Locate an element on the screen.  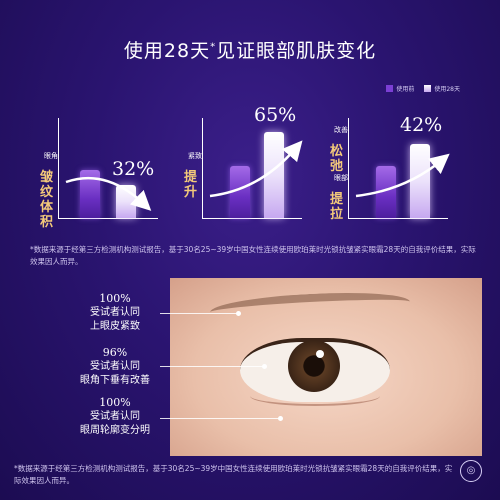
chart-sagging-lift: 改善 松弛 眼部 提拉 42% is located at coordinates (390, 168).